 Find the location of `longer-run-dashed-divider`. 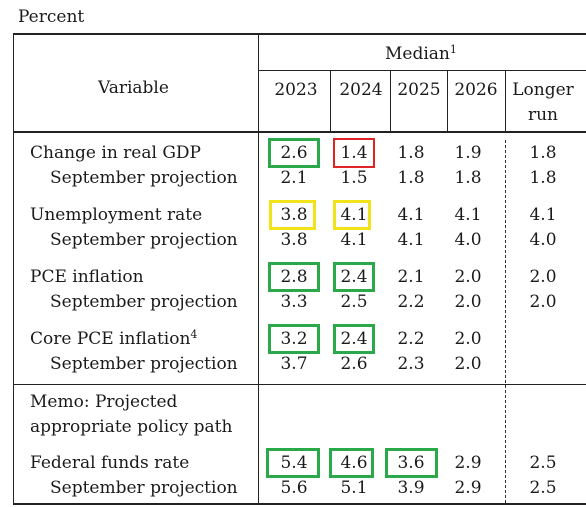

longer-run-dashed-divider is located at coordinates (505, 321).